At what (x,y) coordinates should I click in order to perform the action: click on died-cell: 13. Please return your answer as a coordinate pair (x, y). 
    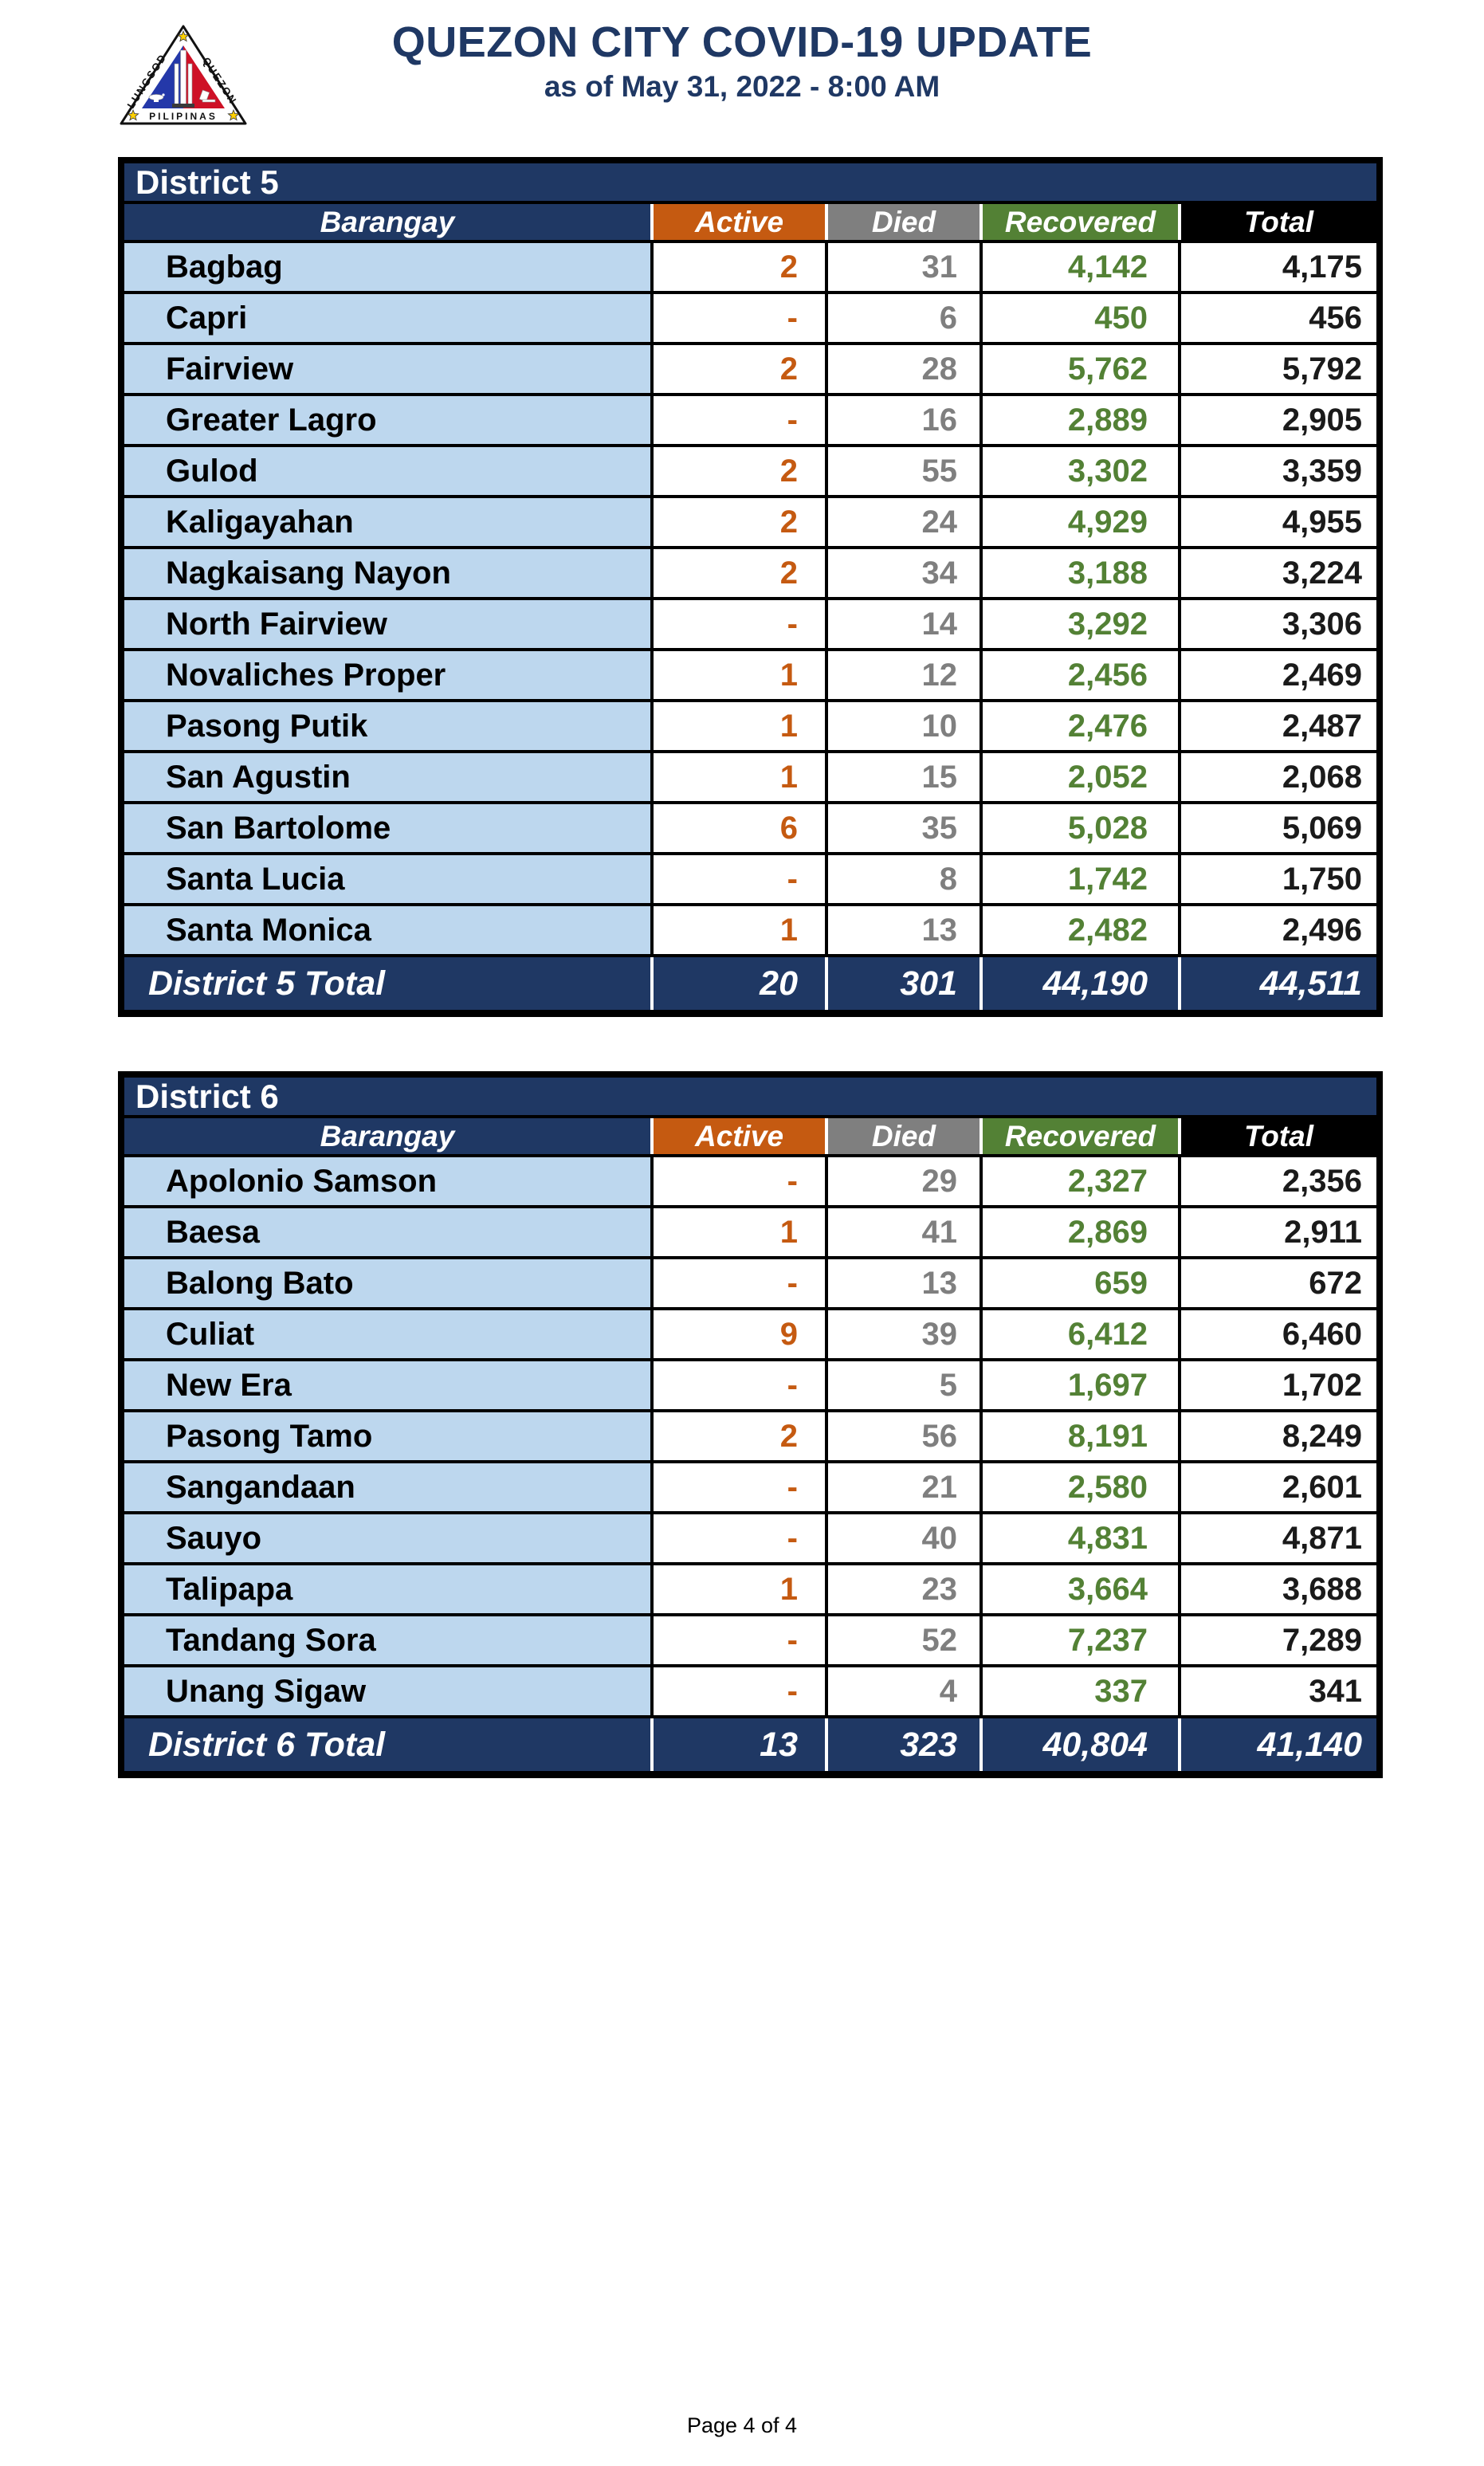
    Looking at the image, I should click on (904, 1283).